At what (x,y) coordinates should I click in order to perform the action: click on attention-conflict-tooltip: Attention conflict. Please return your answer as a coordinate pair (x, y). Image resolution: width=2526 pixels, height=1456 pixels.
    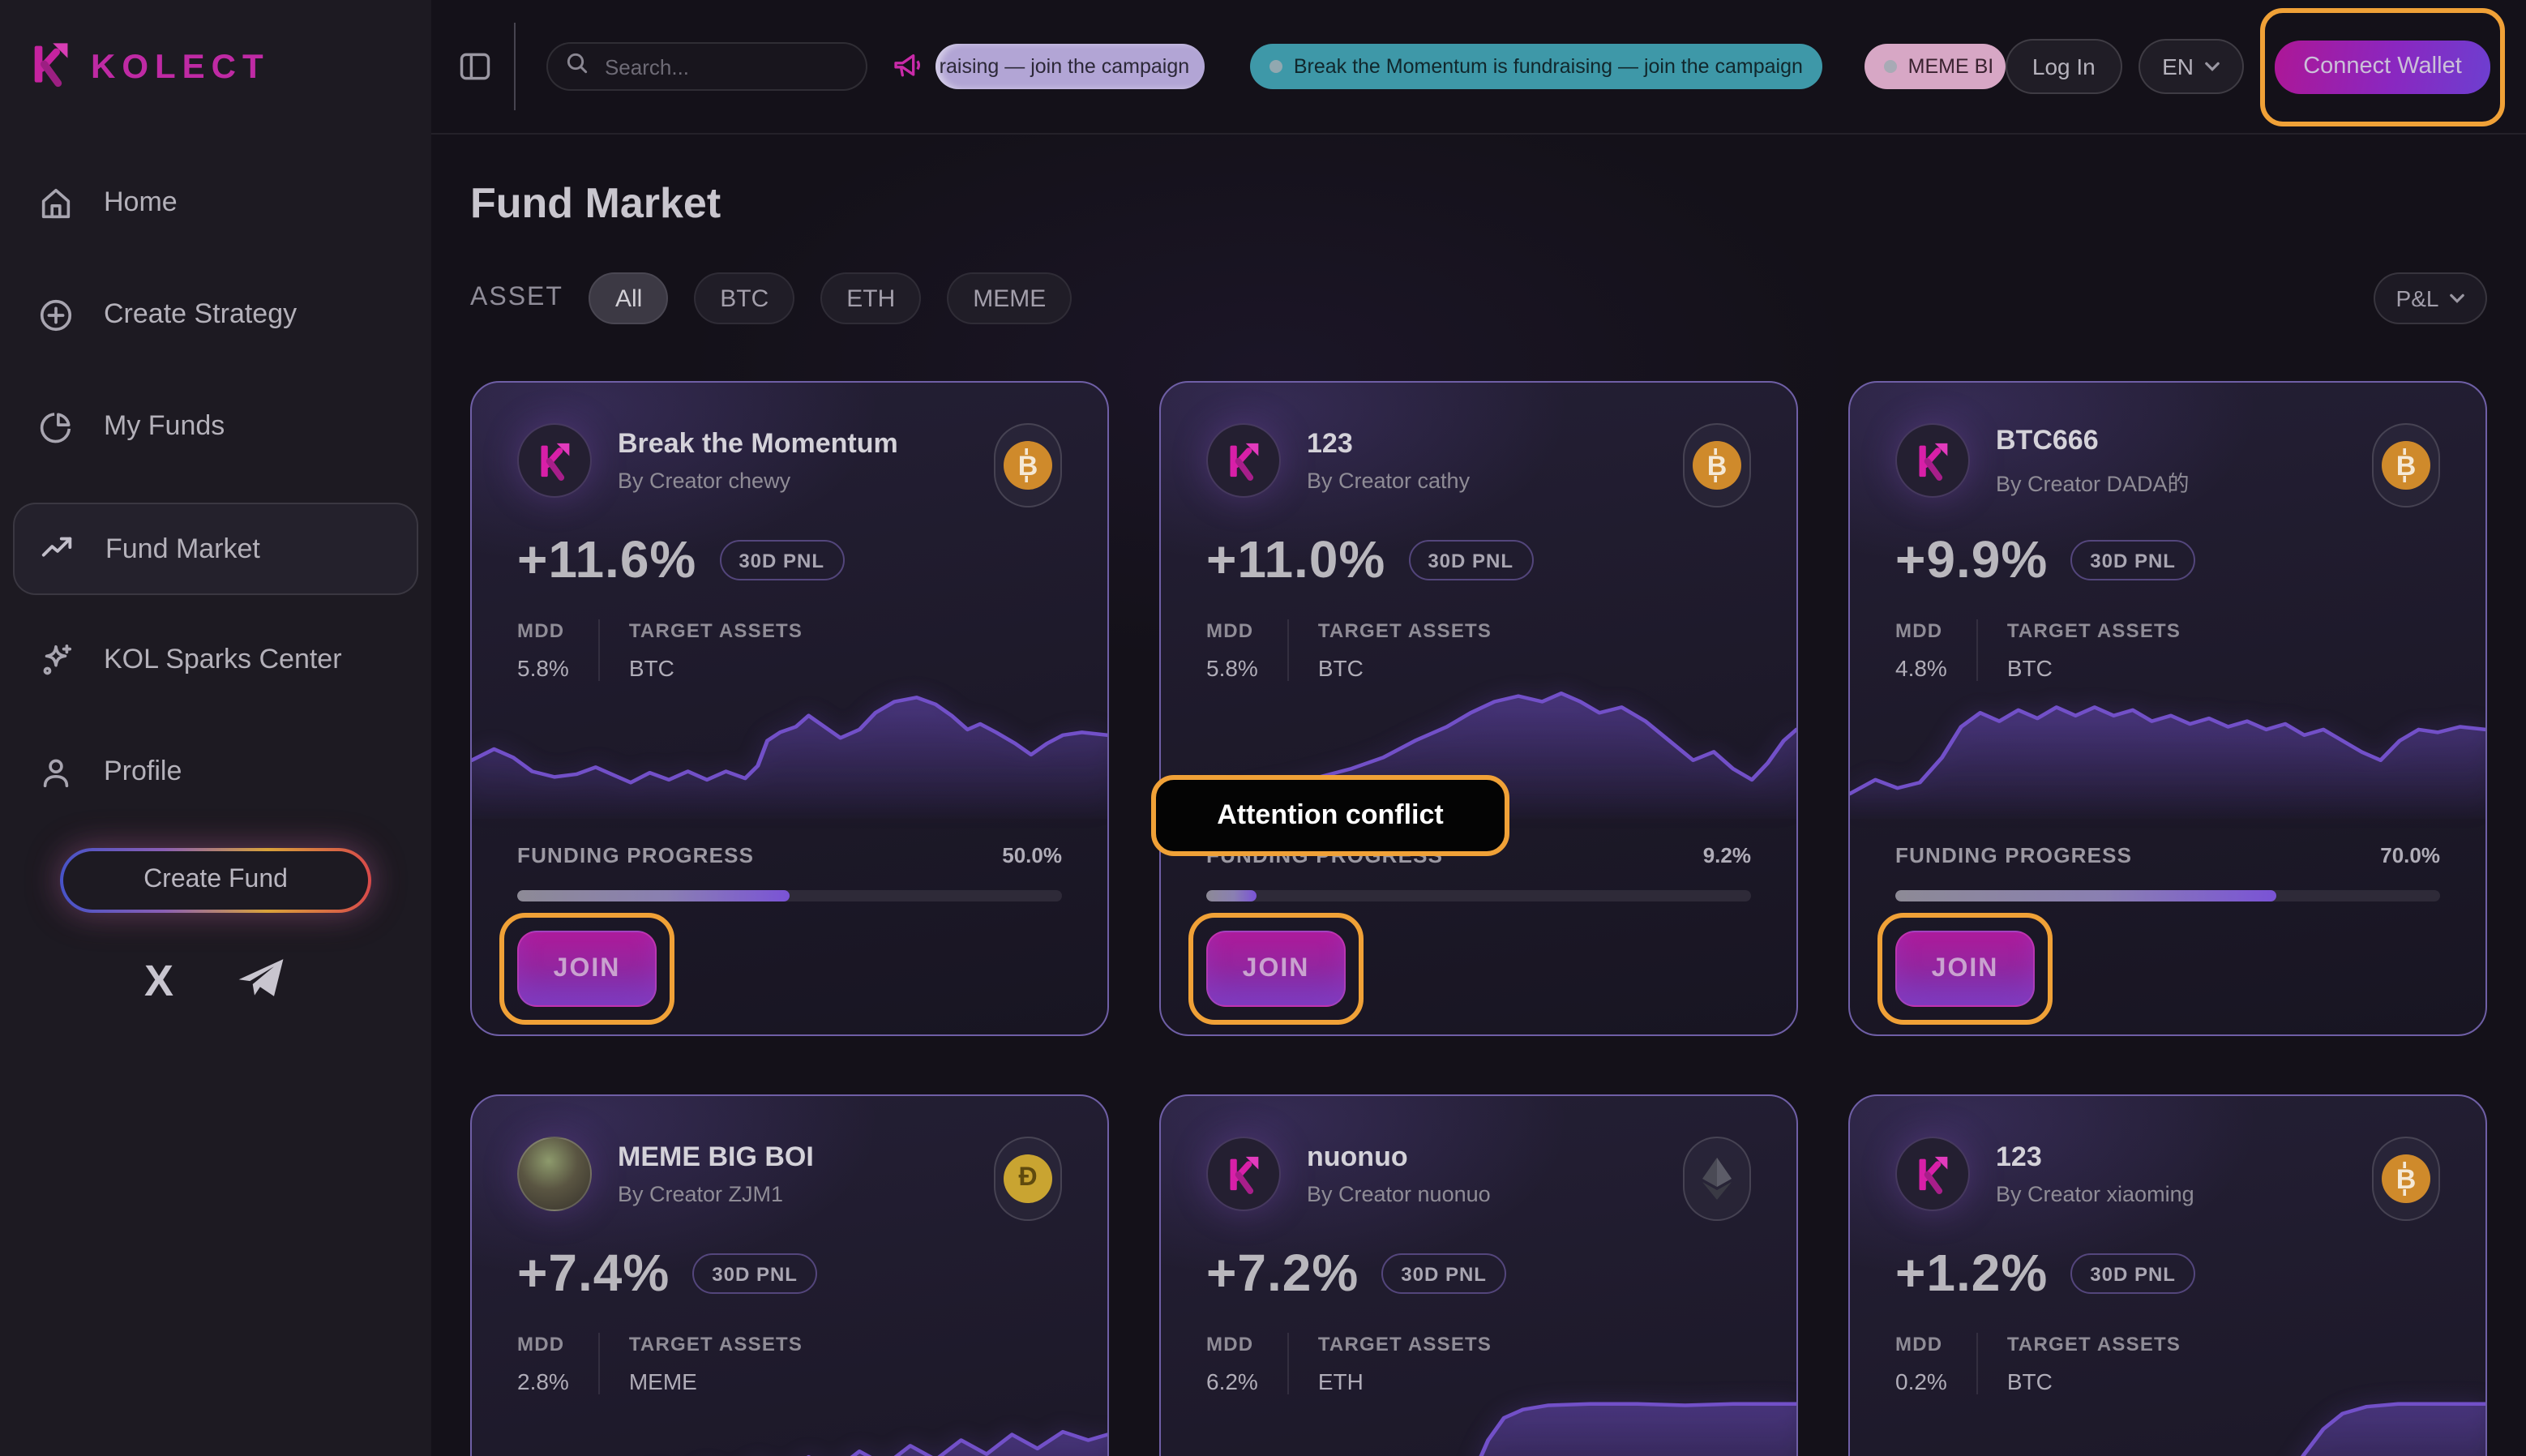
    Looking at the image, I should click on (1330, 816).